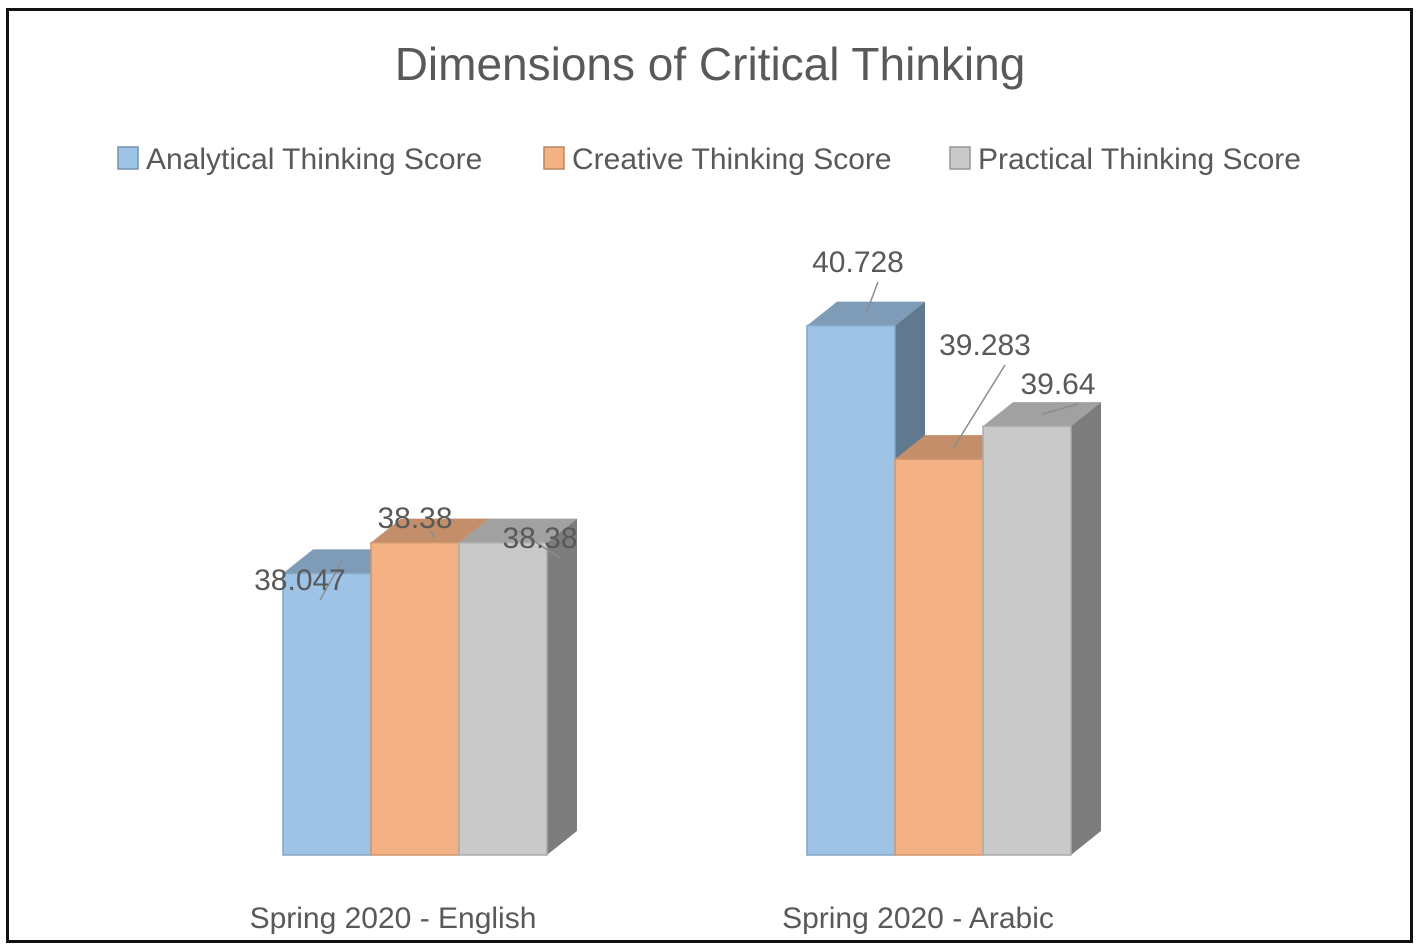 This screenshot has height=951, width=1417. Describe the element at coordinates (1057, 384) in the screenshot. I see `data-label-practical-thinking-score-spring-2020-arabic: 39.64` at that location.